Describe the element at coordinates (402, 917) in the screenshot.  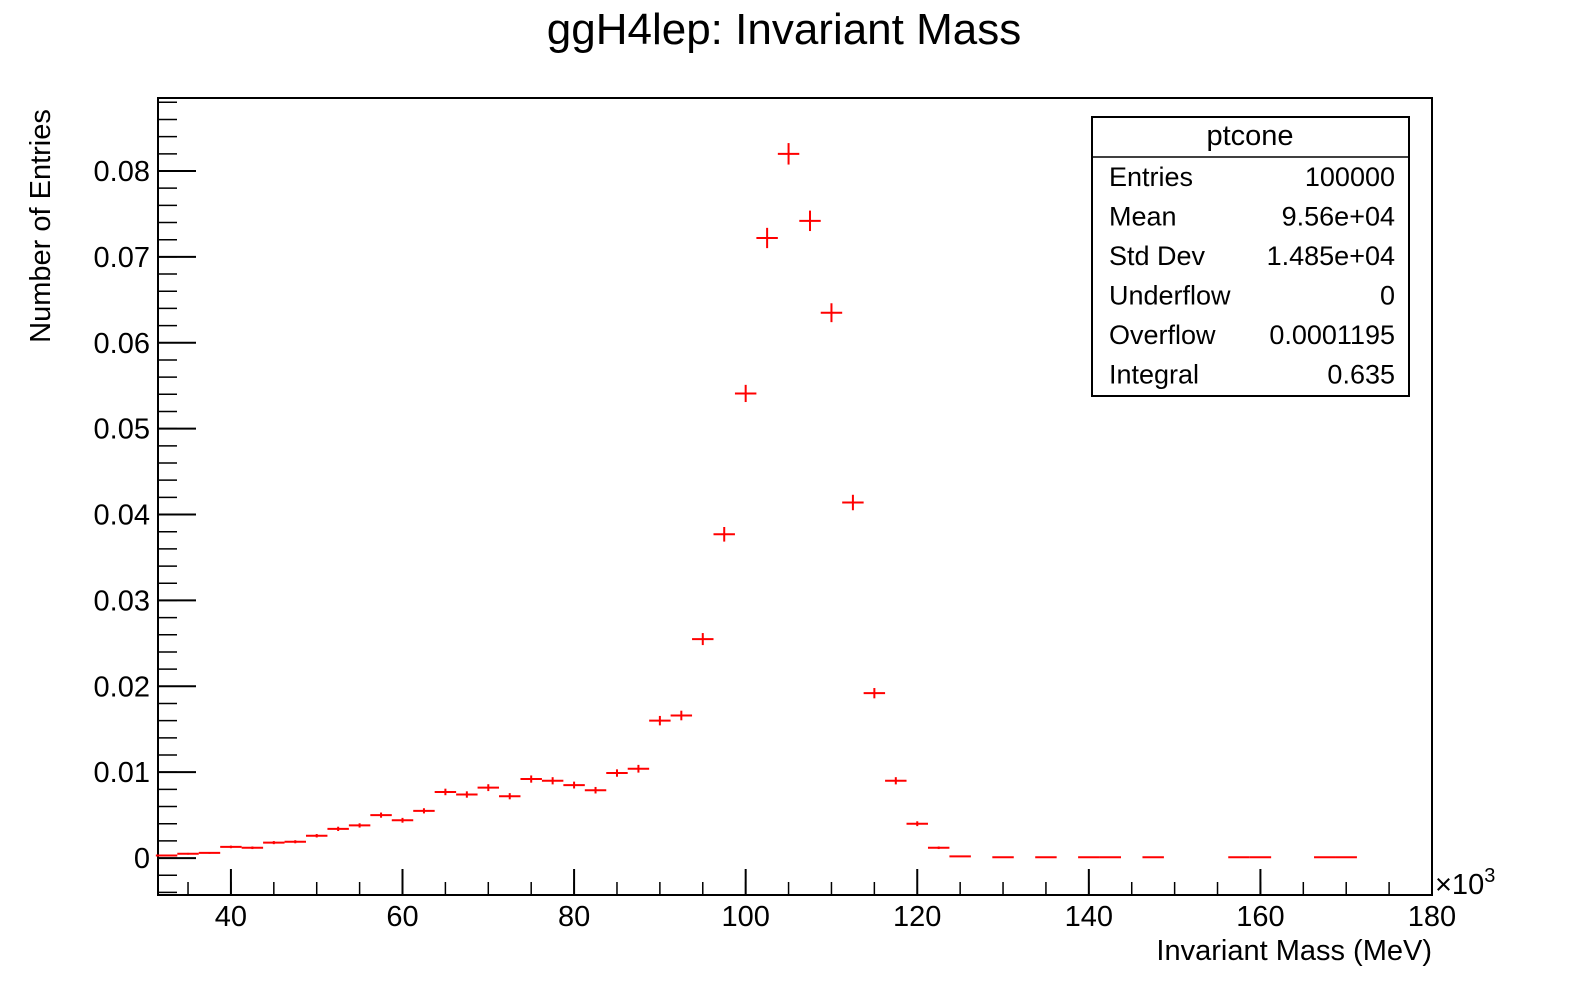
I see `x-tick-label: 60` at that location.